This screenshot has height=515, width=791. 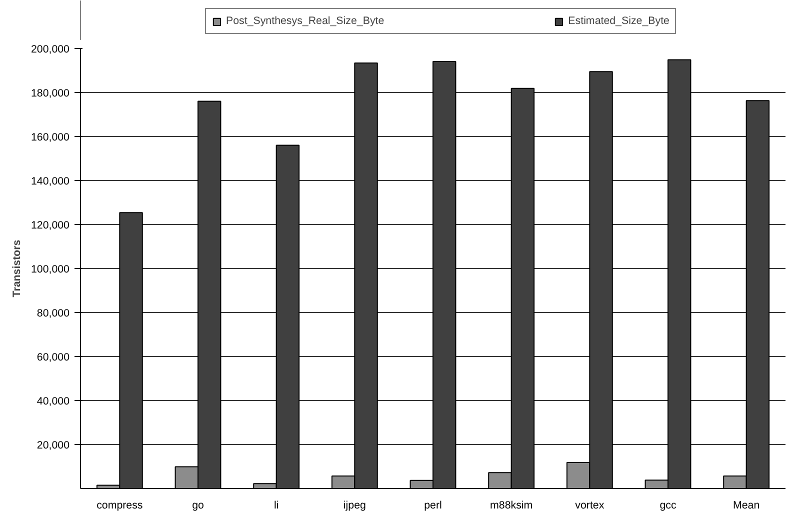 What do you see at coordinates (16, 269) in the screenshot?
I see `y-axis-title: Transistors` at bounding box center [16, 269].